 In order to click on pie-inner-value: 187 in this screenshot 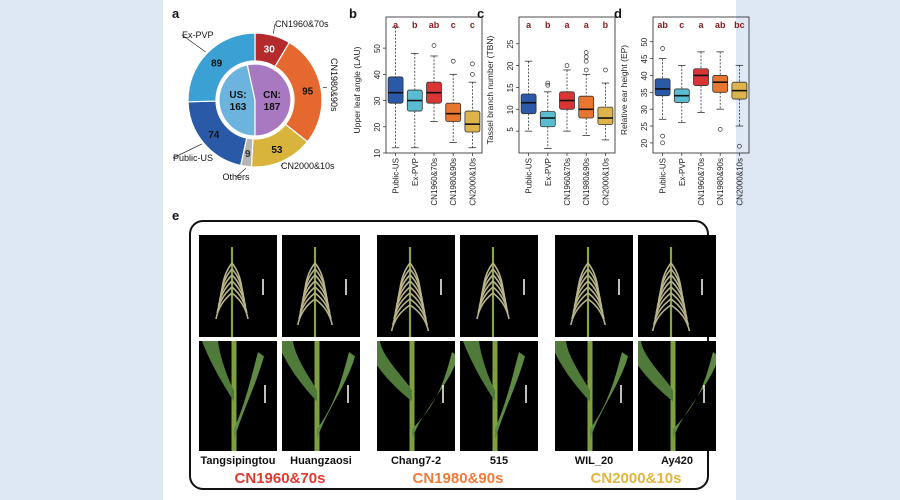, I will do `click(272, 107)`.